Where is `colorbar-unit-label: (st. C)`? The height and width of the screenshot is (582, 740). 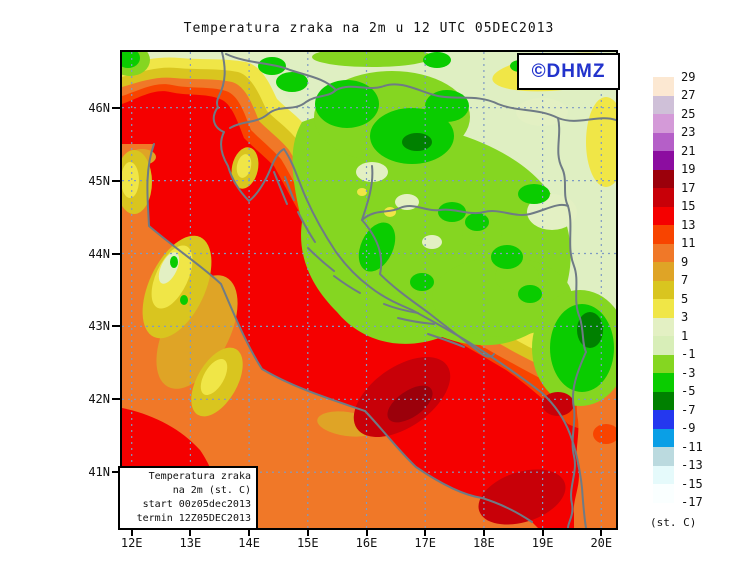
colorbar-unit-label: (st. C) is located at coordinates (673, 522).